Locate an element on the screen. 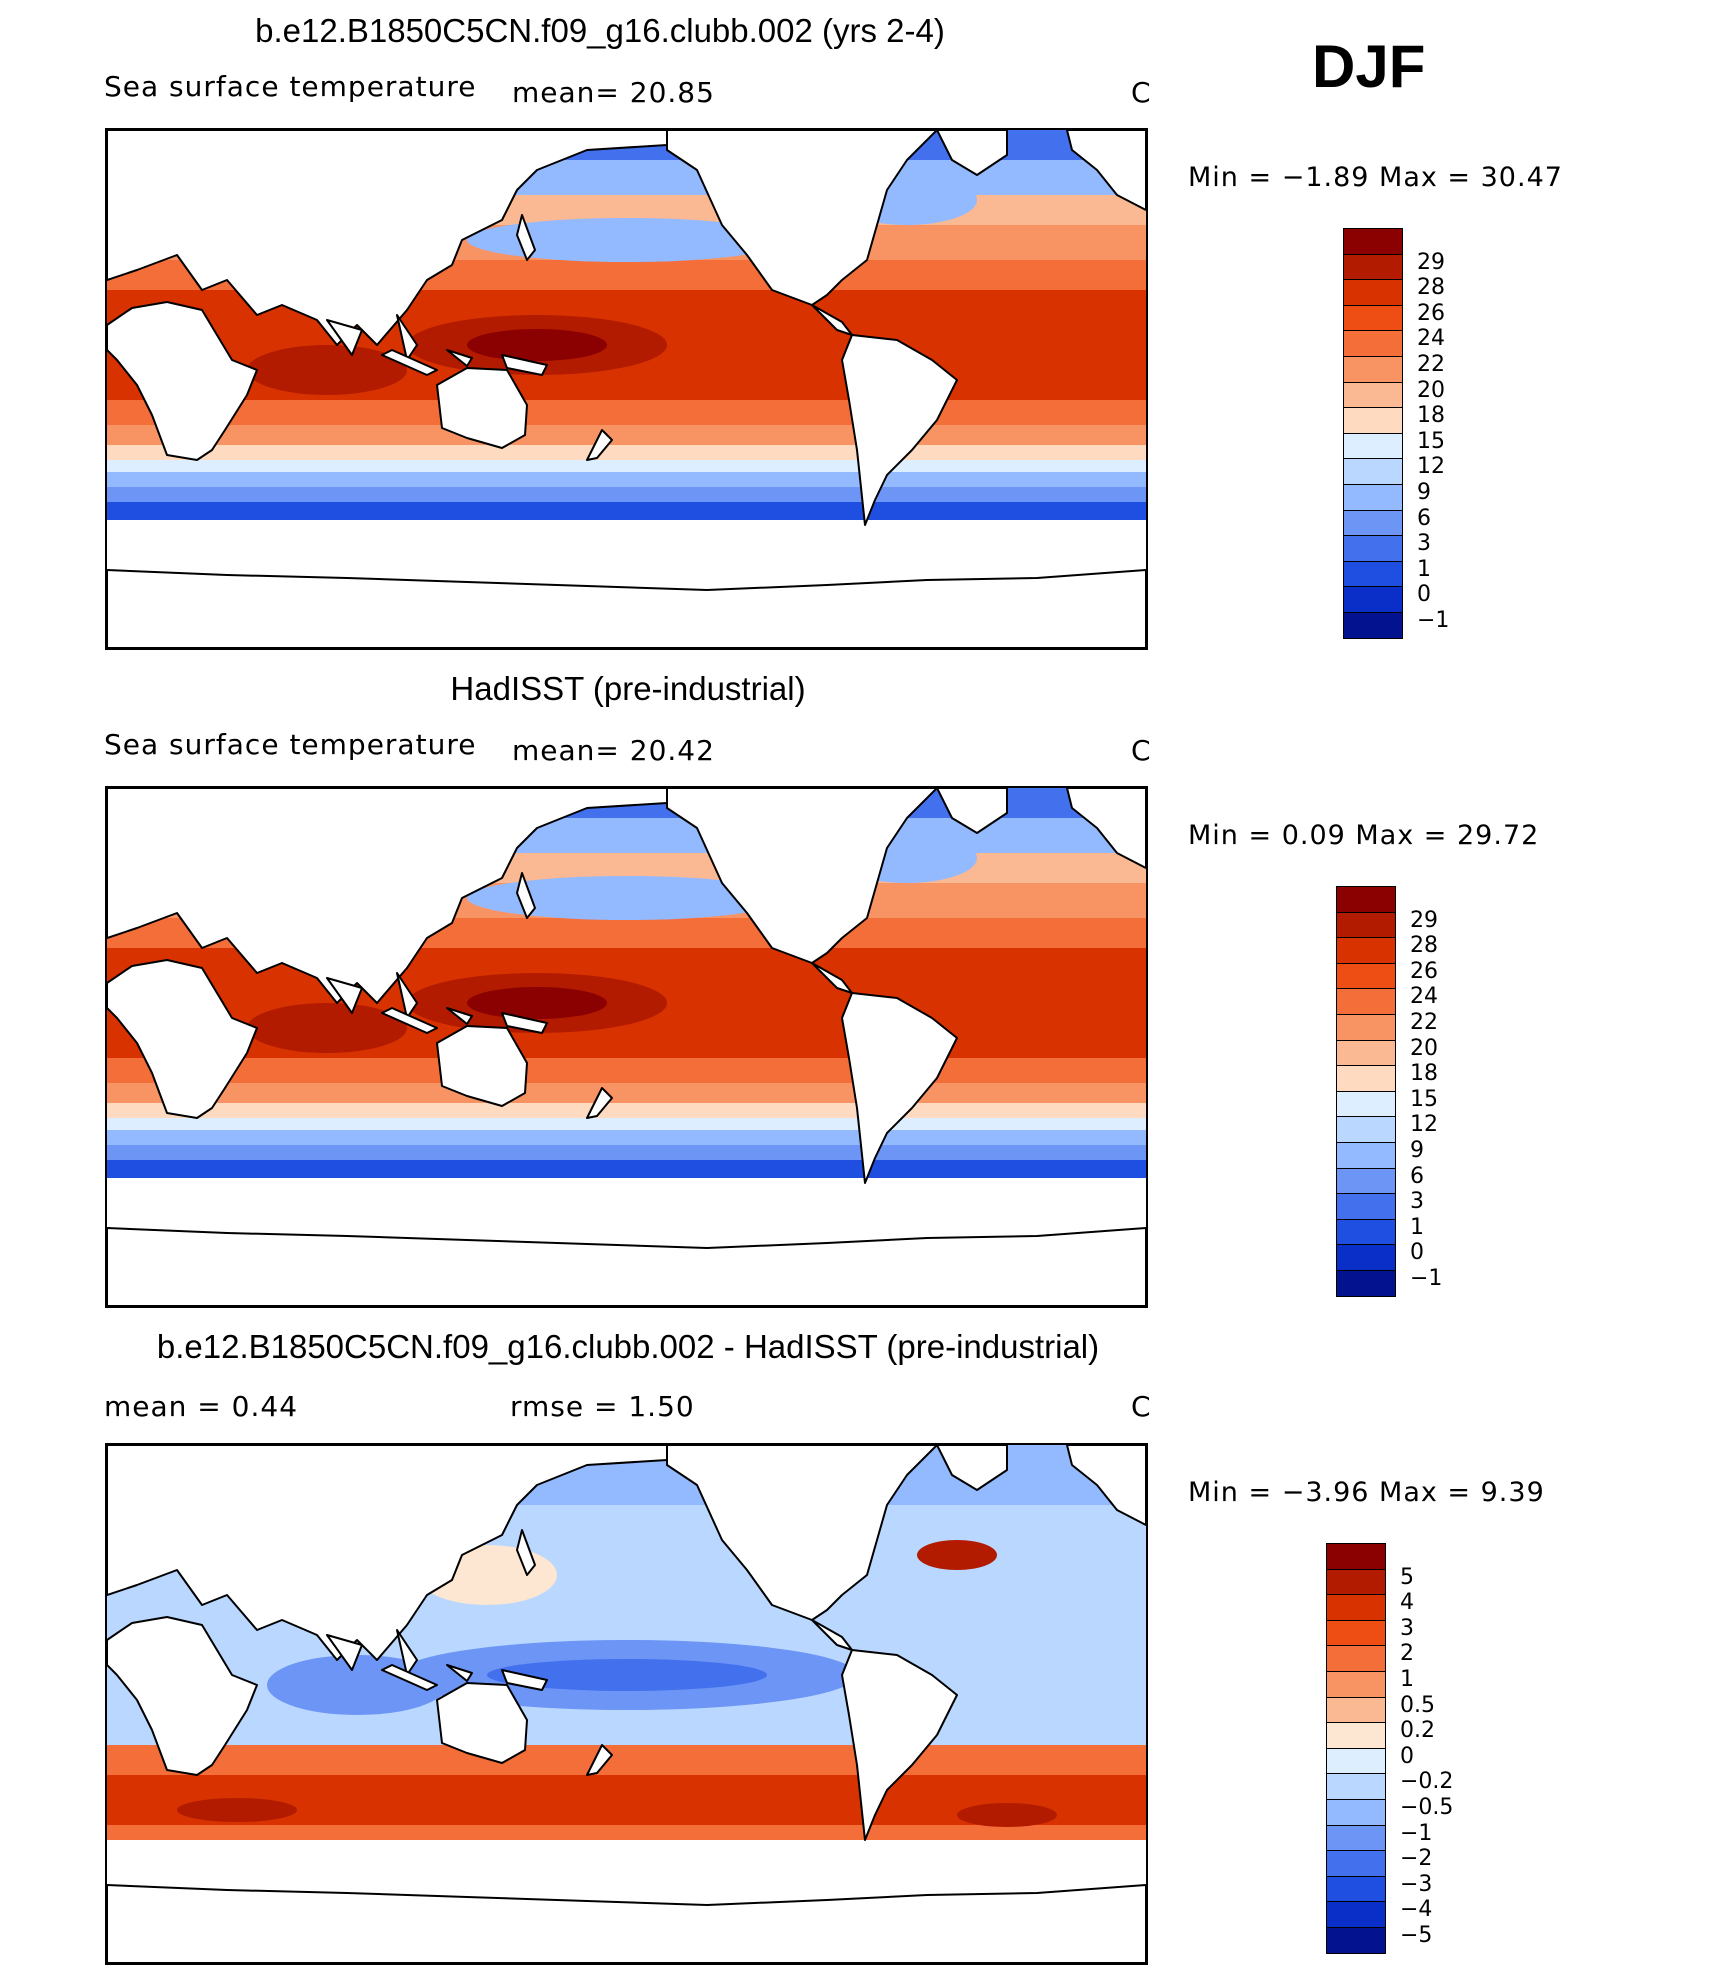 The height and width of the screenshot is (1969, 1710). colorbar-tick-label: −0.5 is located at coordinates (1427, 1807).